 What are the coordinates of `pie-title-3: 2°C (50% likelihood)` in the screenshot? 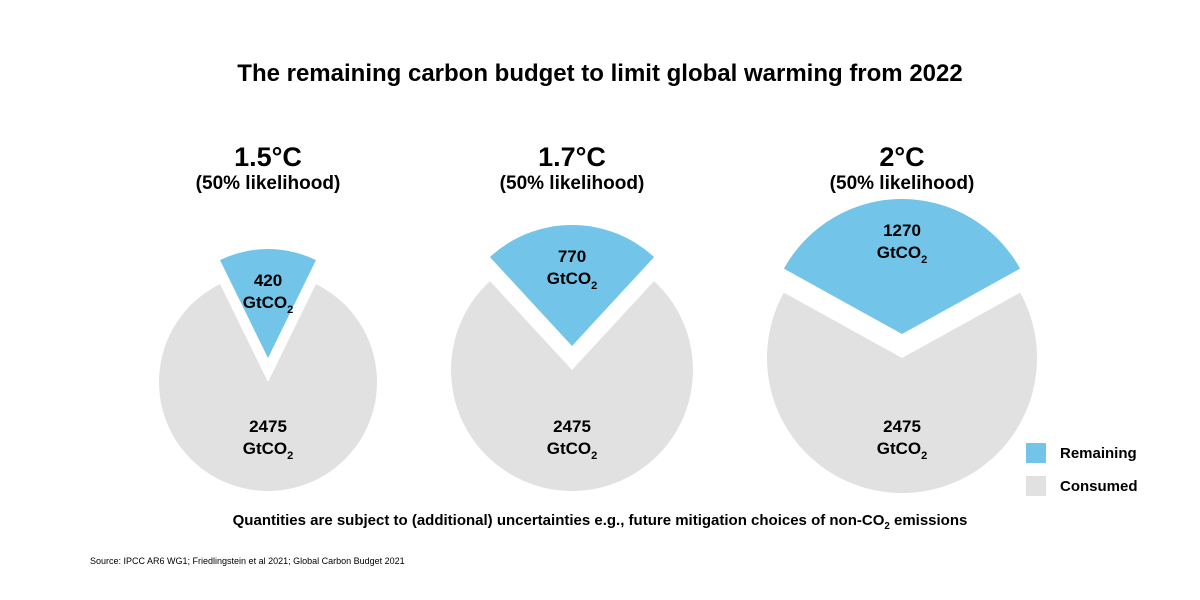 It's located at (902, 169).